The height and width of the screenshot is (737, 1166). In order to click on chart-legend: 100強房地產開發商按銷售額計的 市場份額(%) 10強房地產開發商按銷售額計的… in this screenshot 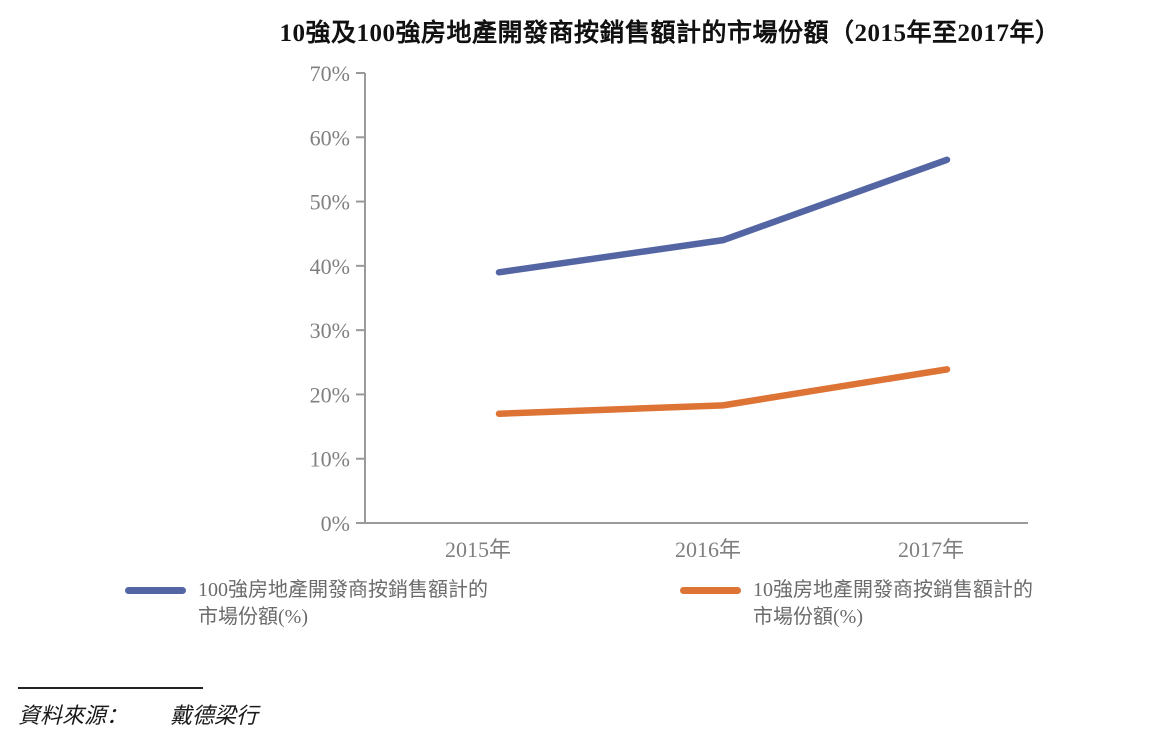, I will do `click(583, 607)`.